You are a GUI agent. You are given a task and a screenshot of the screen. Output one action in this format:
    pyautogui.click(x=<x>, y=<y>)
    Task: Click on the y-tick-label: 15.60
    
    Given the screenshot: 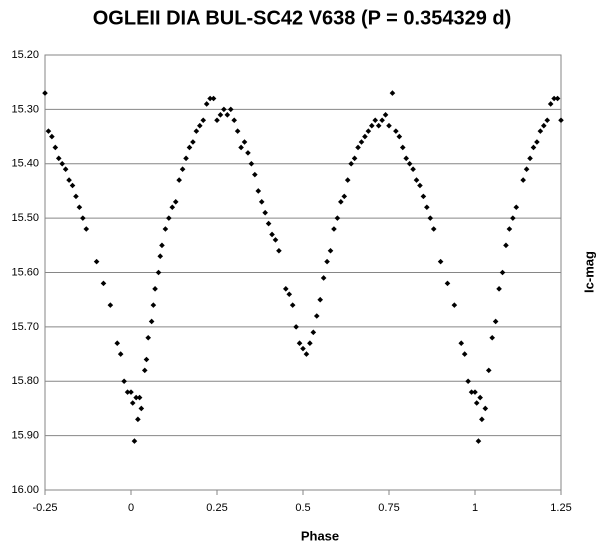 What is the action you would take?
    pyautogui.click(x=25, y=272)
    